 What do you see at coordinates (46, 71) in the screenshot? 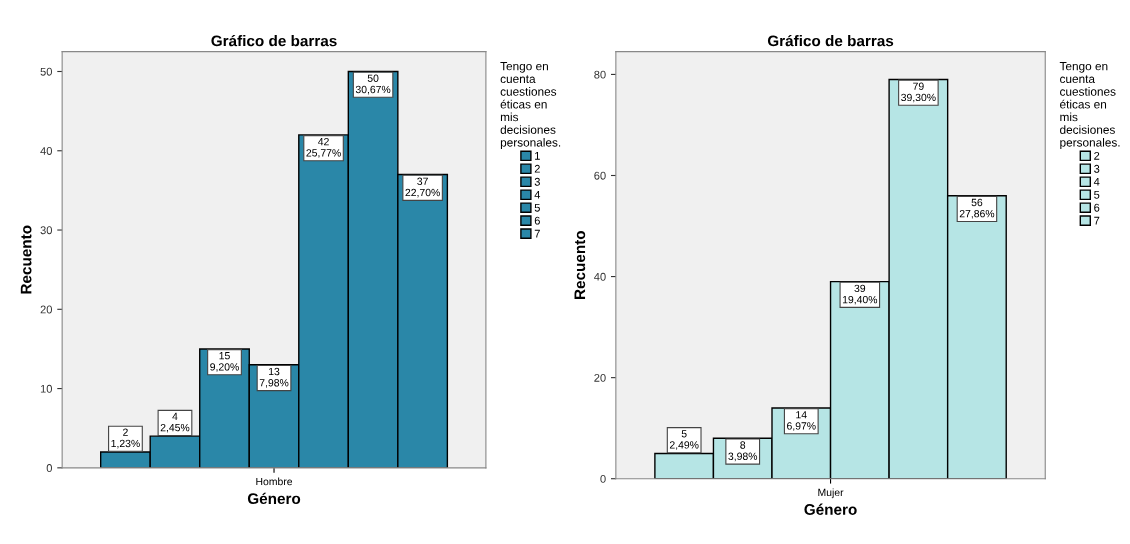
I see `y-tick-label: 50` at bounding box center [46, 71].